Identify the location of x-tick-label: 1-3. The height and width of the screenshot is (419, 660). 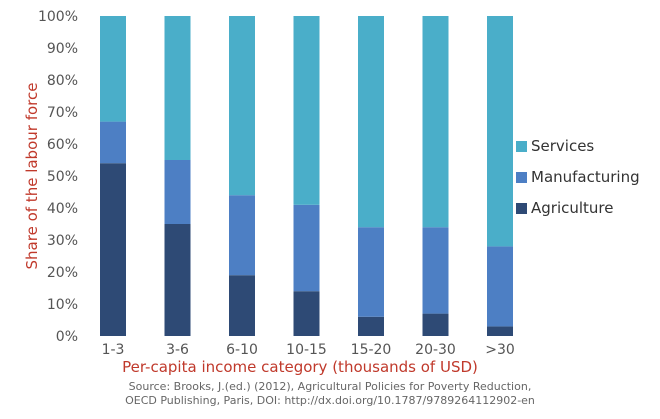
(113, 350).